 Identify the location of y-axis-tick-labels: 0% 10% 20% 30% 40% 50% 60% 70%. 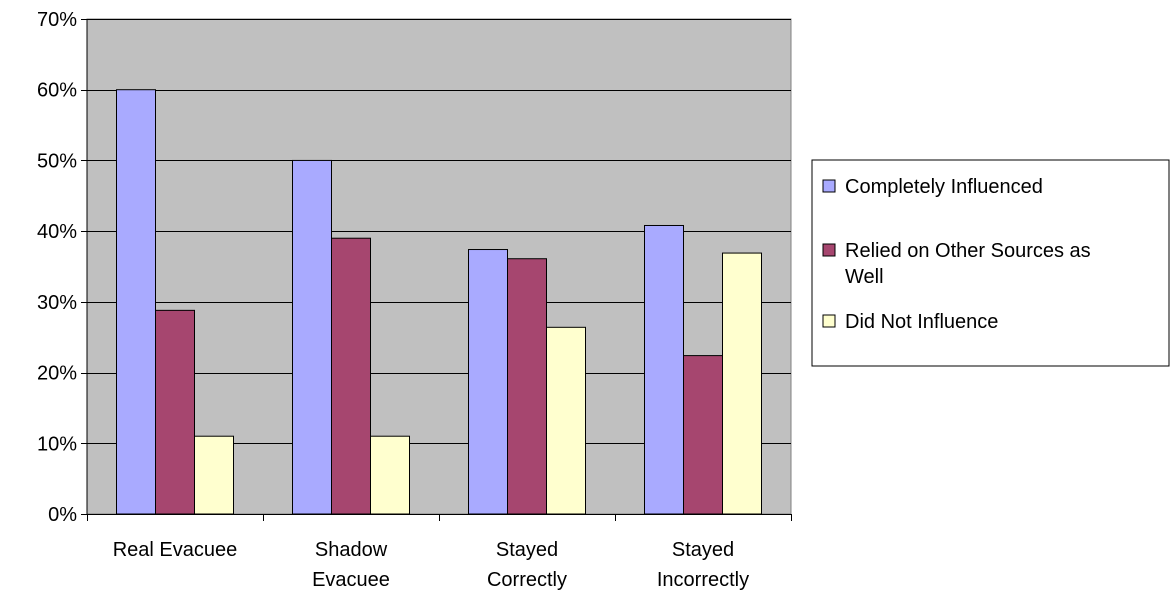
(57, 267).